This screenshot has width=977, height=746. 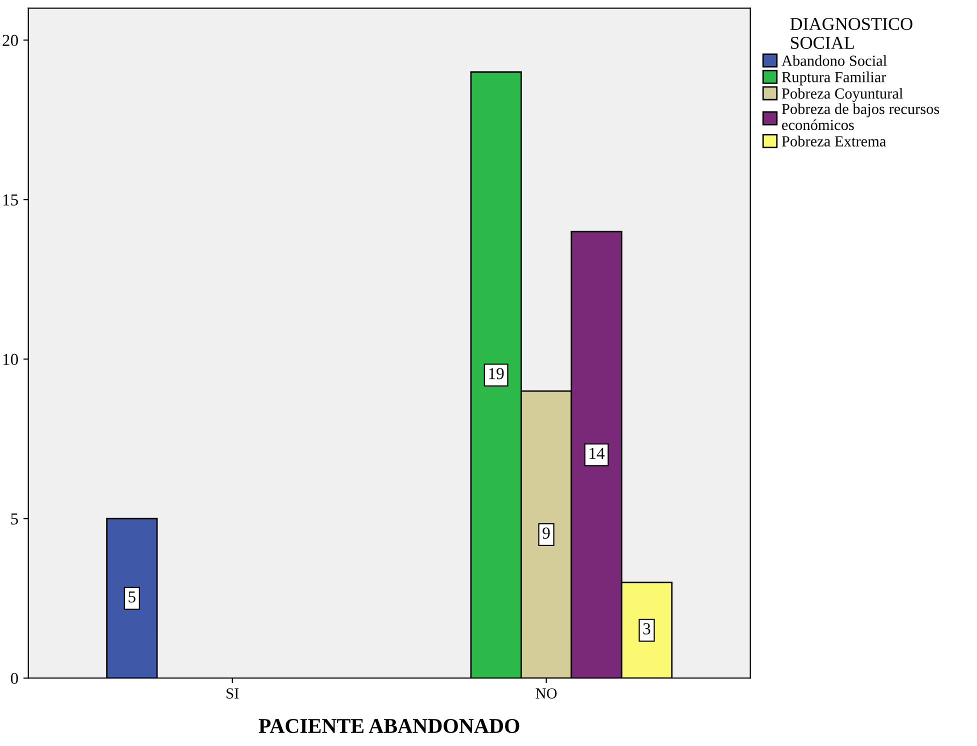 What do you see at coordinates (834, 79) in the screenshot?
I see `legend-label: Ruptura Familiar` at bounding box center [834, 79].